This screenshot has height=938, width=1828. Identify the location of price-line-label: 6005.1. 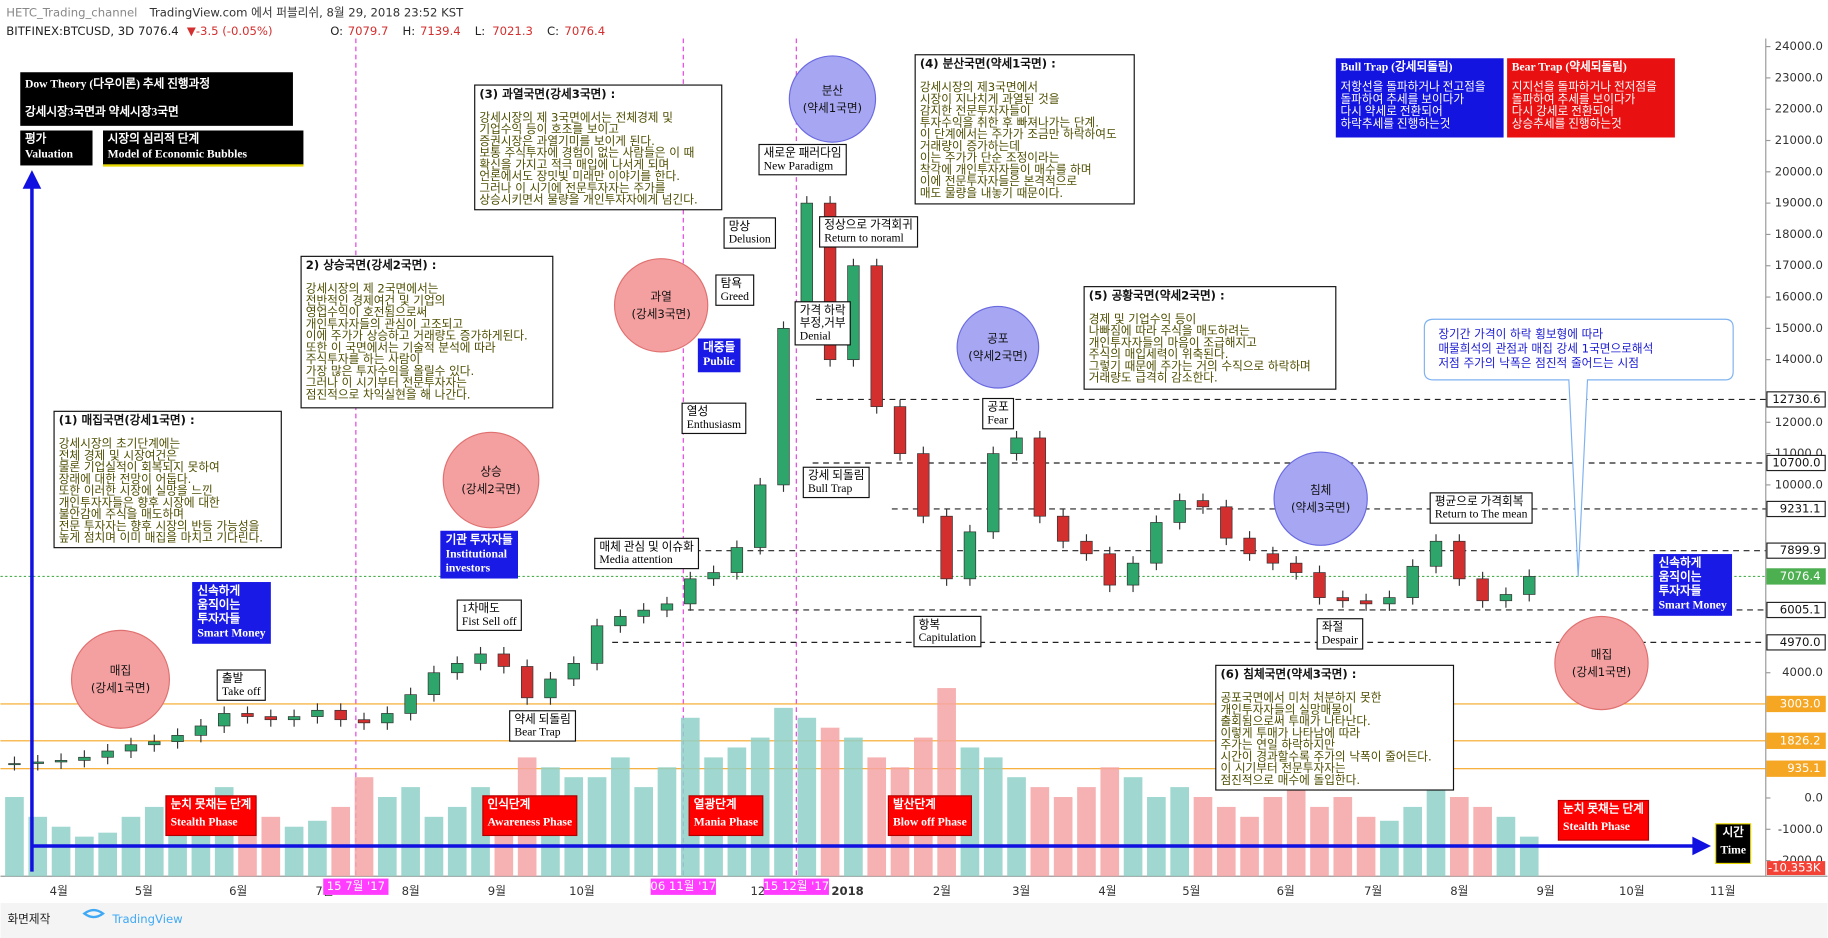
(1800, 609).